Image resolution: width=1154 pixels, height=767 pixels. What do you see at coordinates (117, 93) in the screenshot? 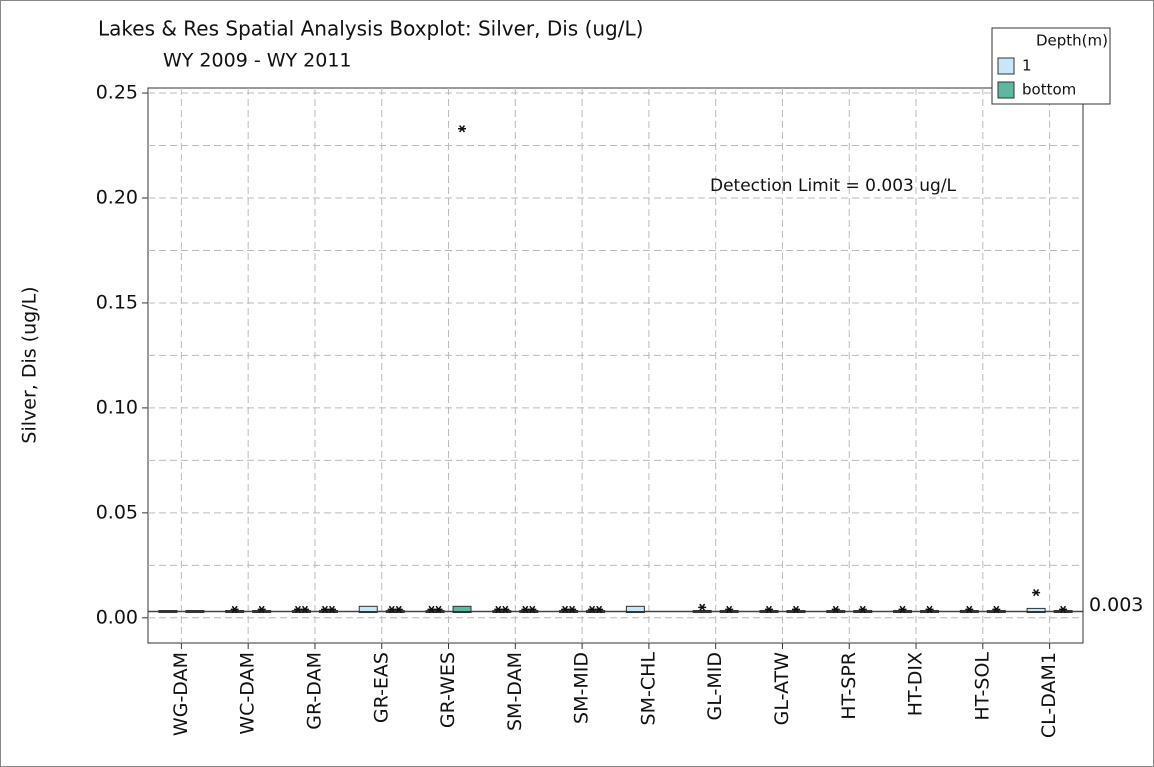
I see `y-tick-label: 0.25` at bounding box center [117, 93].